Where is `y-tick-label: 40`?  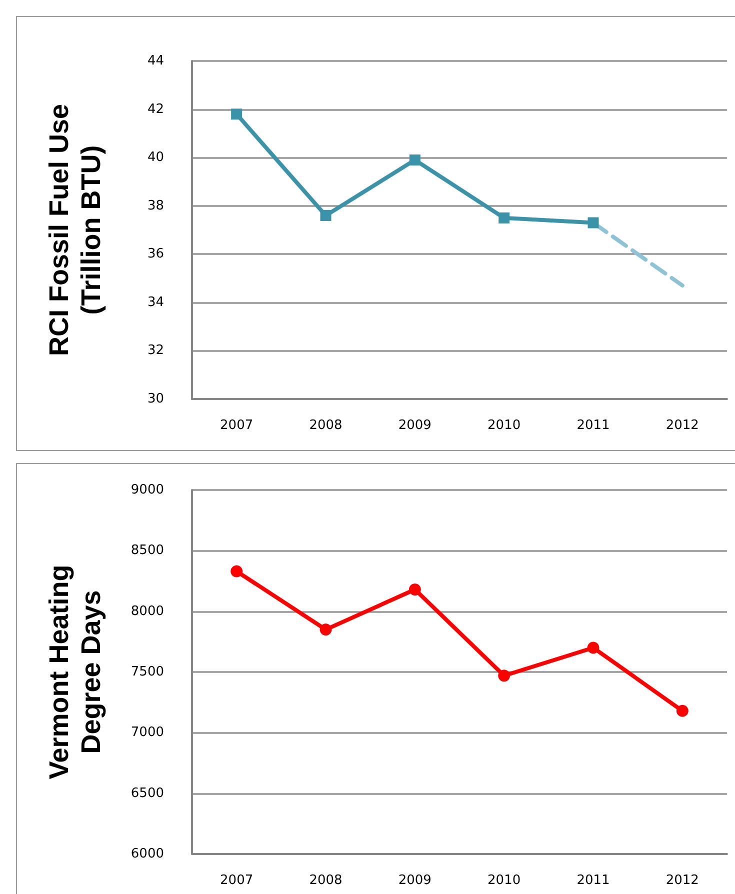 y-tick-label: 40 is located at coordinates (155, 158).